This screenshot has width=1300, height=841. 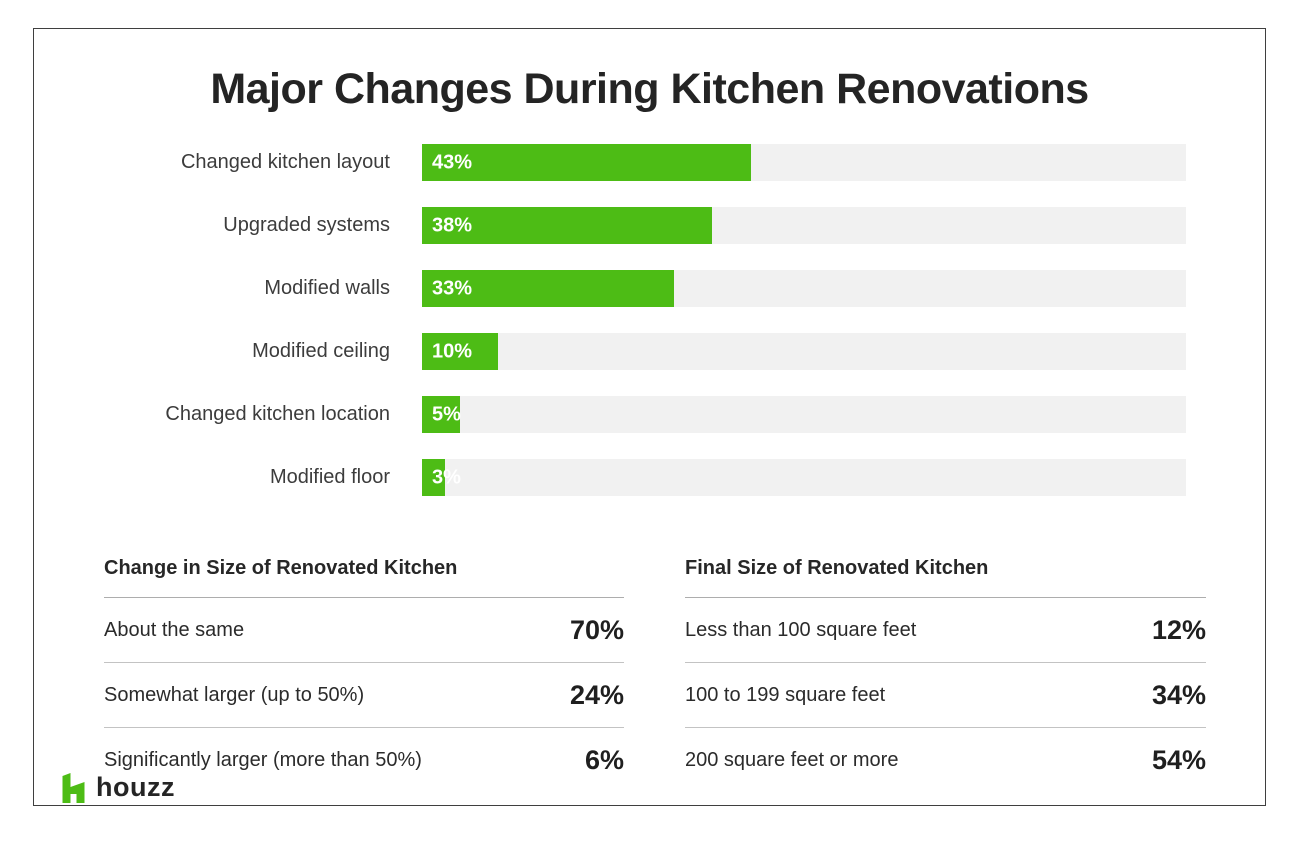 I want to click on row-label: Somewhat larger (up to 50%), so click(x=234, y=694).